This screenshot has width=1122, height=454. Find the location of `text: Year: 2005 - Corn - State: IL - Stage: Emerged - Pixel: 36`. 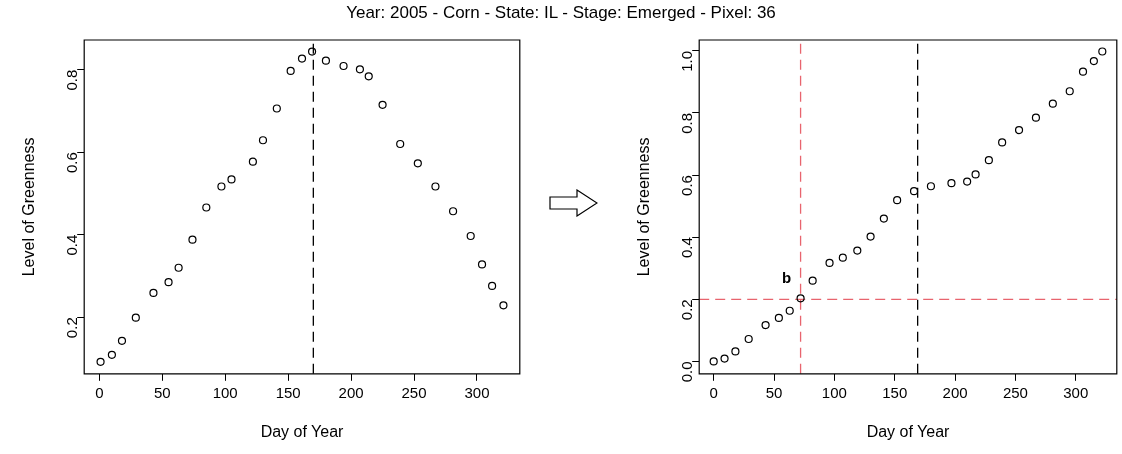

text: Year: 2005 - Corn - State: IL - Stage: Emerged - Pixel: 36 is located at coordinates (561, 13).